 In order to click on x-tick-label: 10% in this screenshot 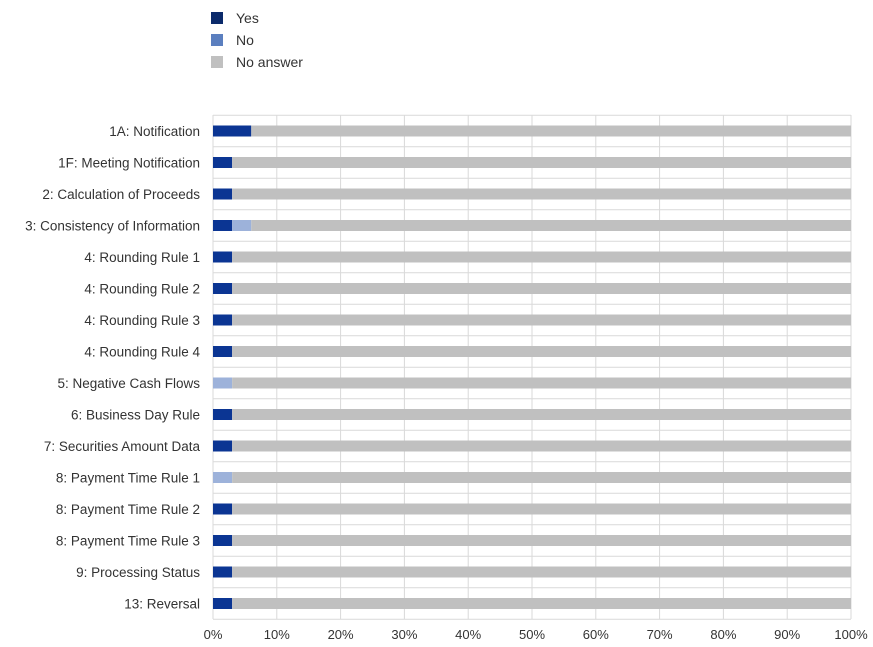, I will do `click(277, 634)`.